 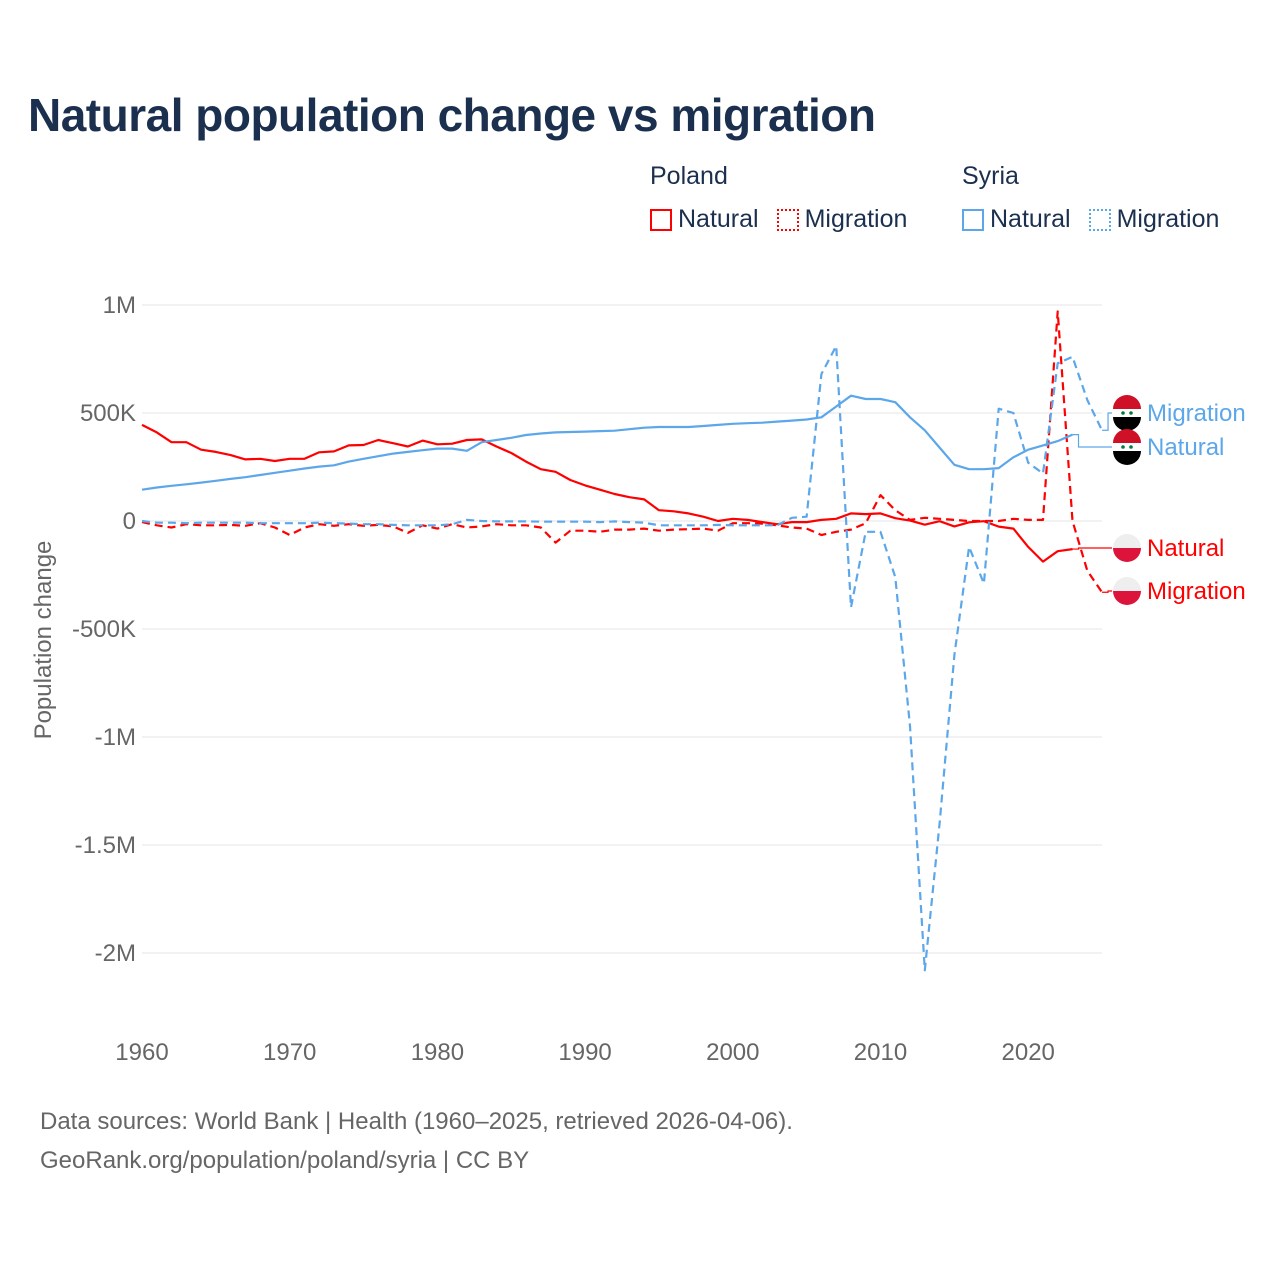 What do you see at coordinates (105, 845) in the screenshot?
I see `y-tick-label: -1.5M` at bounding box center [105, 845].